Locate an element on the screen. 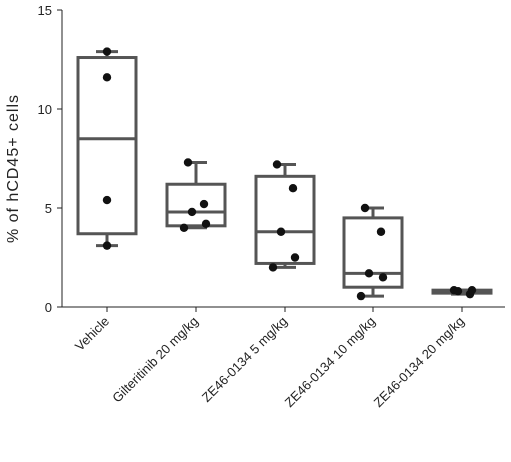 The image size is (511, 462). y-tick-label: 15 is located at coordinates (45, 10).